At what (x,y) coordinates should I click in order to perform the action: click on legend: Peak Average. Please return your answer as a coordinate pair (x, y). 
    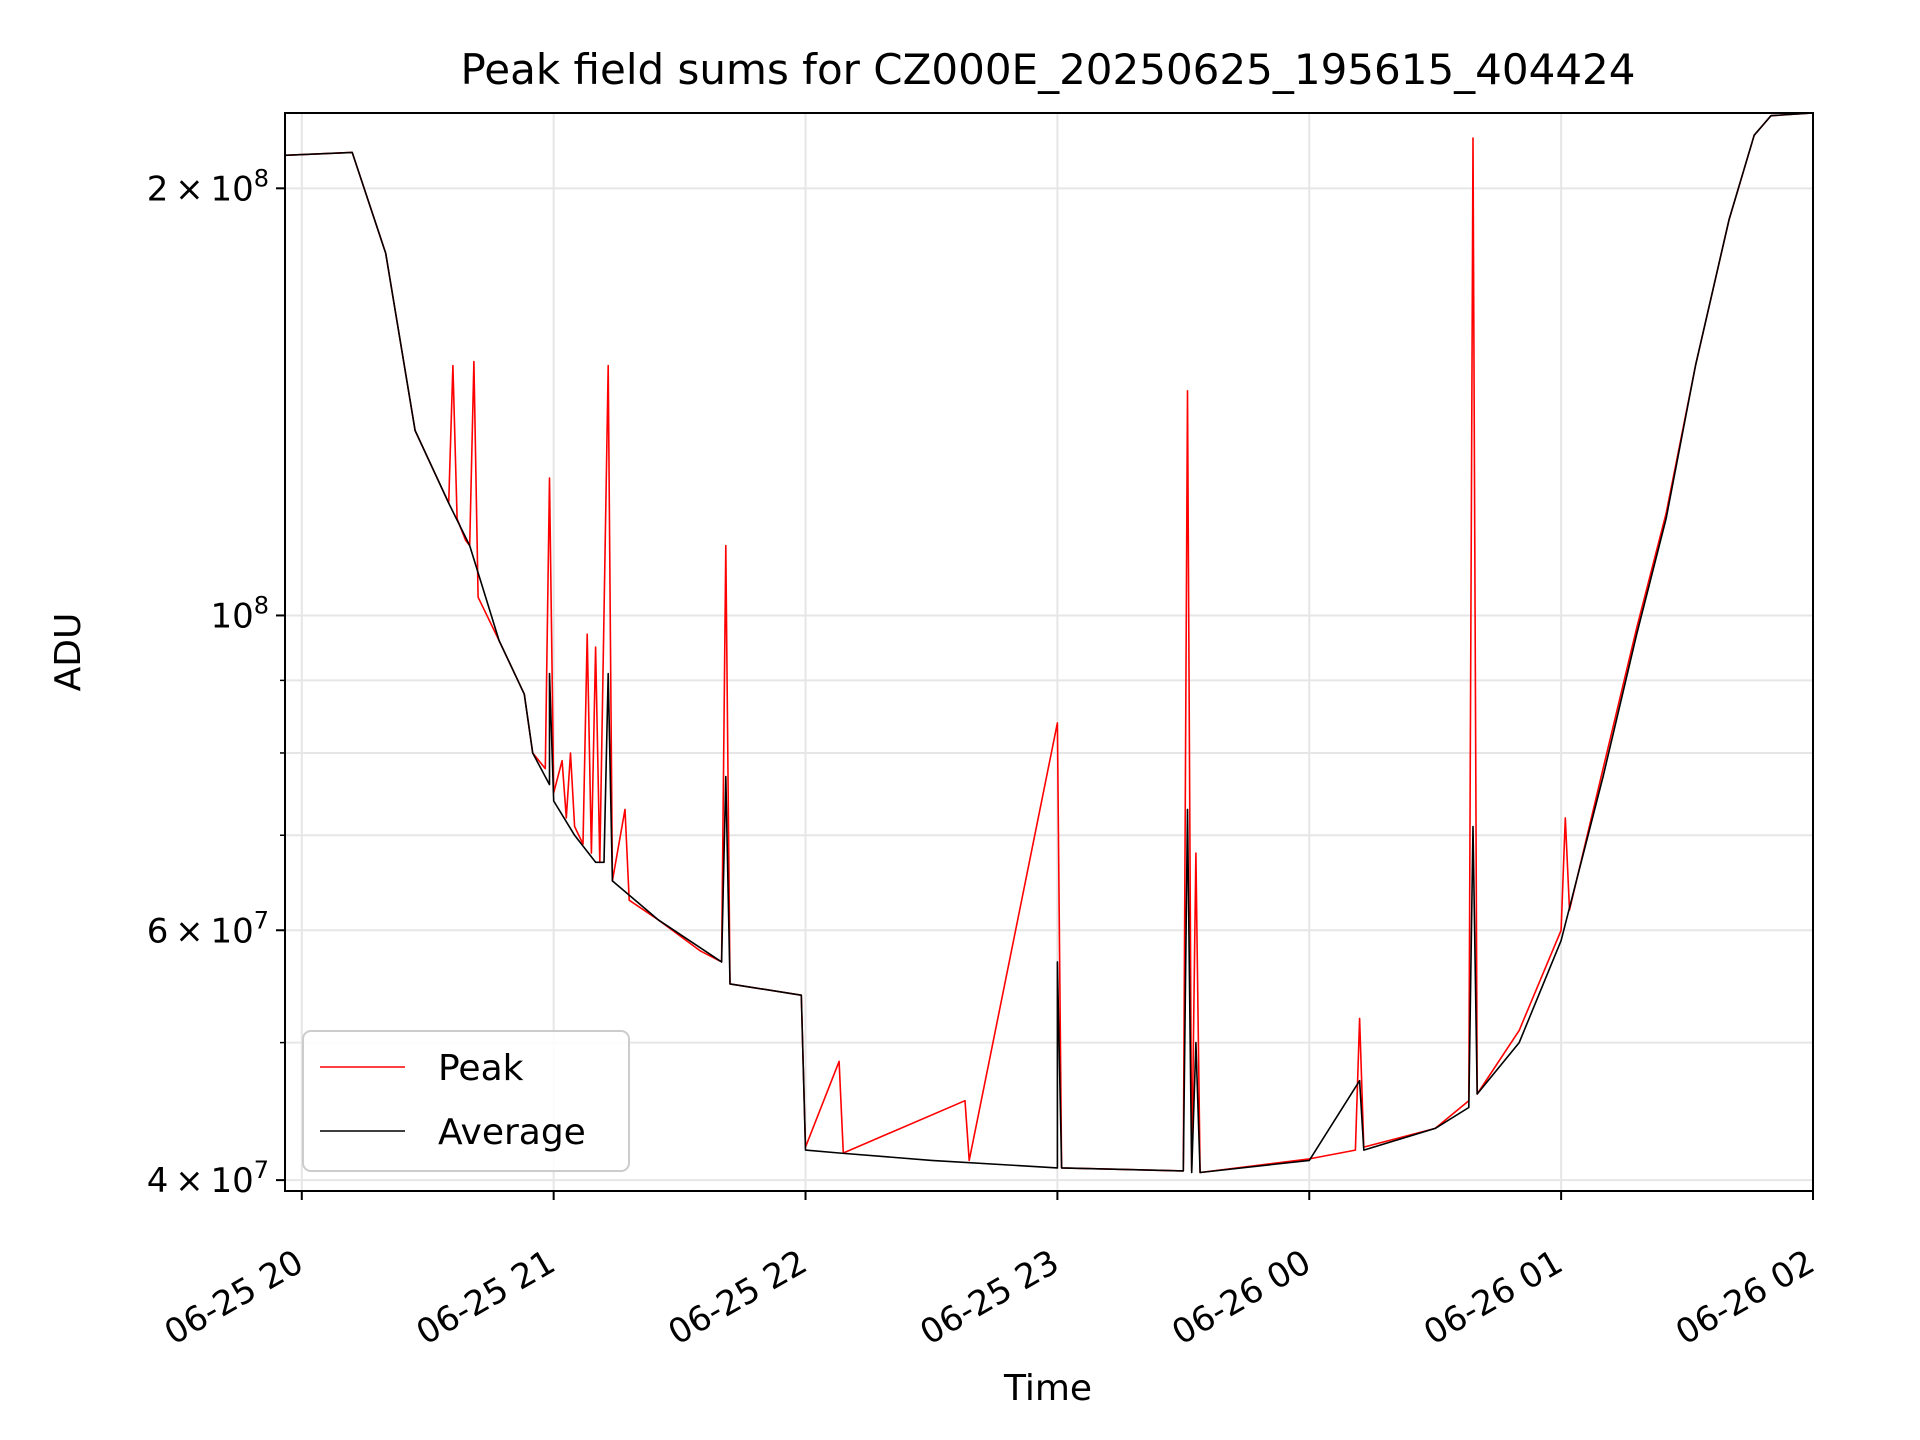
    Looking at the image, I should click on (466, 1101).